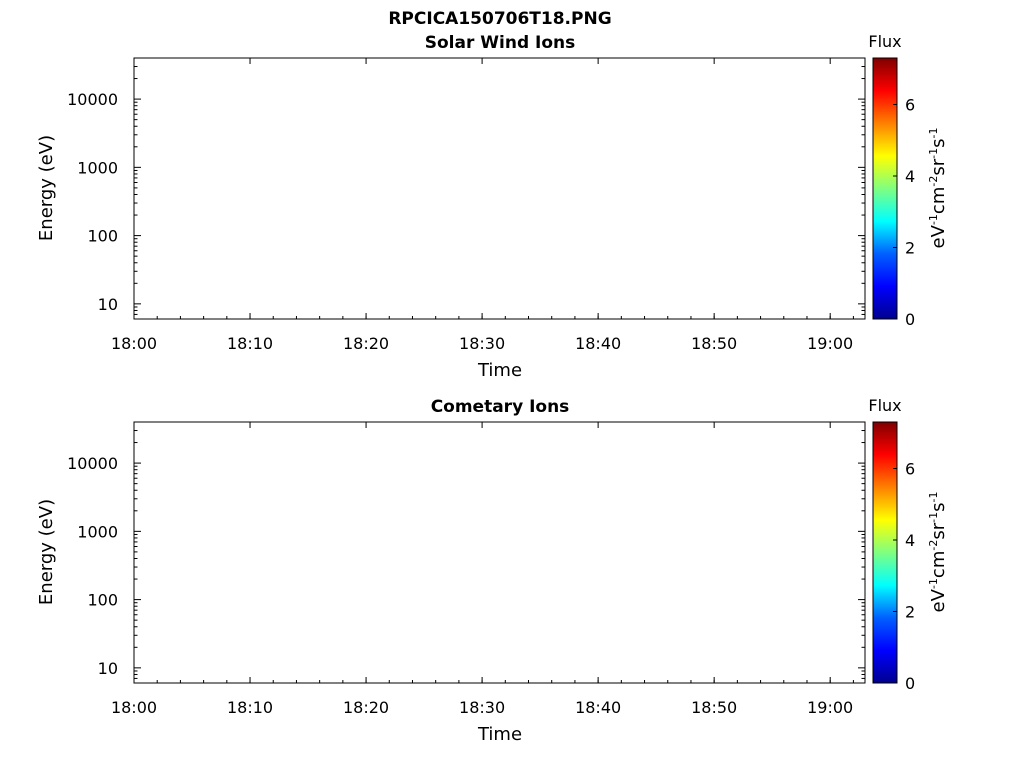  I want to click on panel-title: Solar Wind Ions, so click(500, 43).